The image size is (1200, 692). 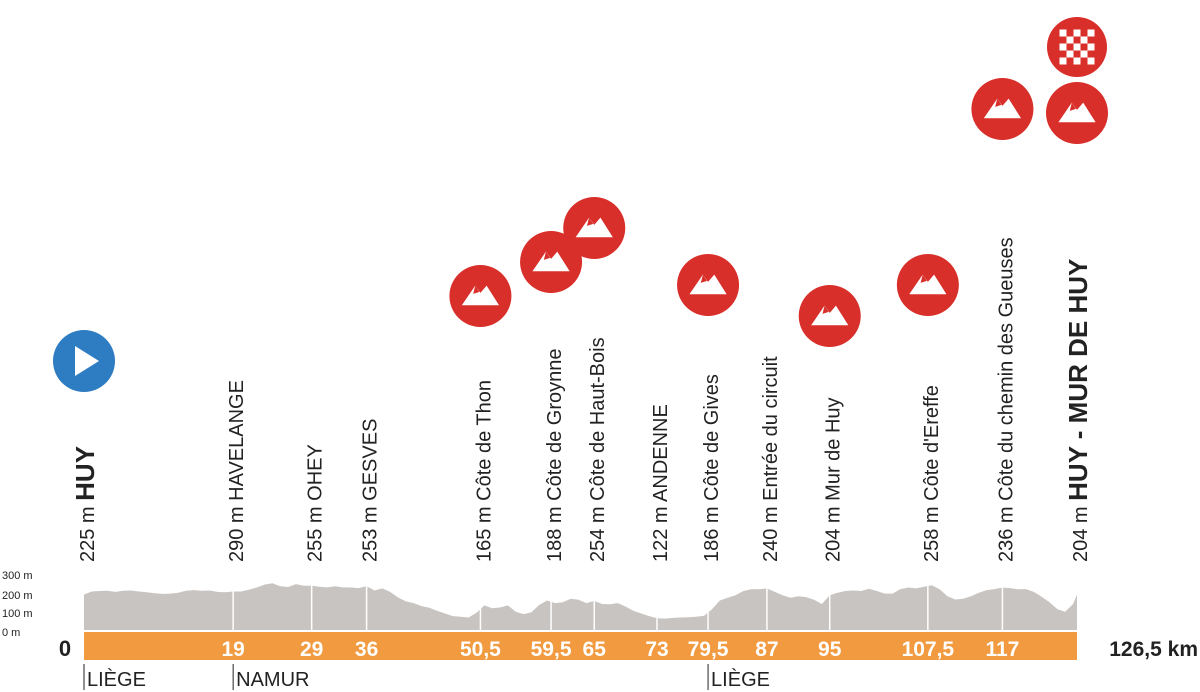 What do you see at coordinates (85, 473) in the screenshot?
I see `location-name: HUY` at bounding box center [85, 473].